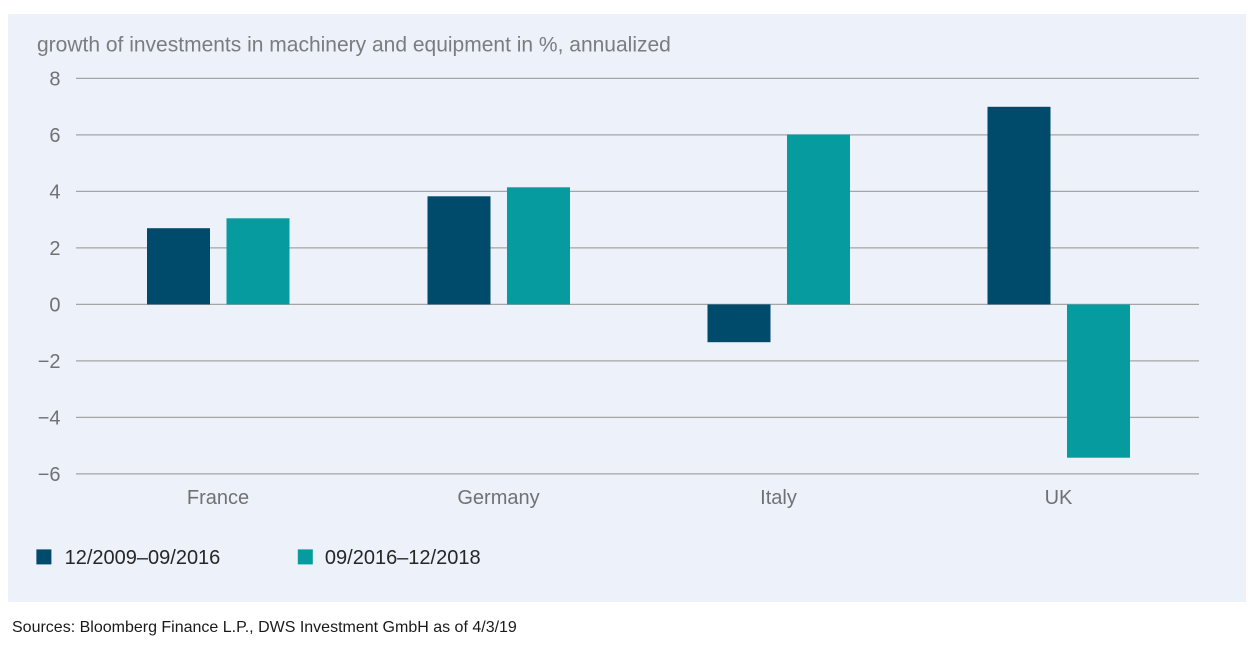 The height and width of the screenshot is (653, 1255). Describe the element at coordinates (54, 136) in the screenshot. I see `svg-text: 6` at that location.